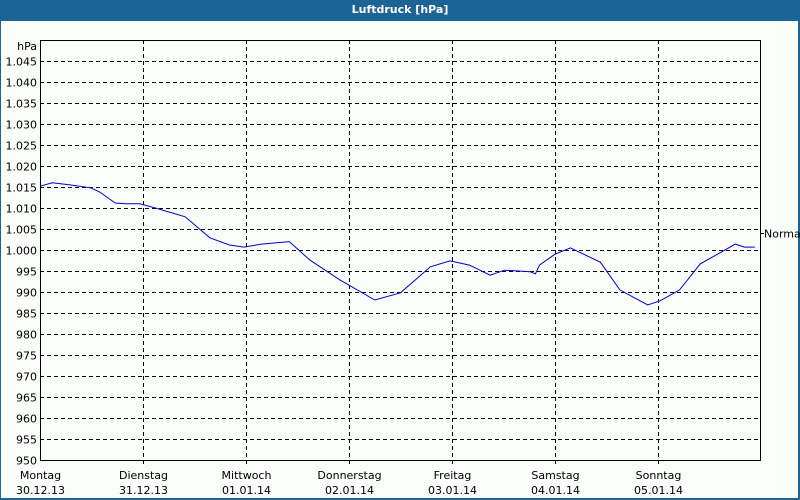  I want to click on y-tick-label: 1.000, so click(22, 251).